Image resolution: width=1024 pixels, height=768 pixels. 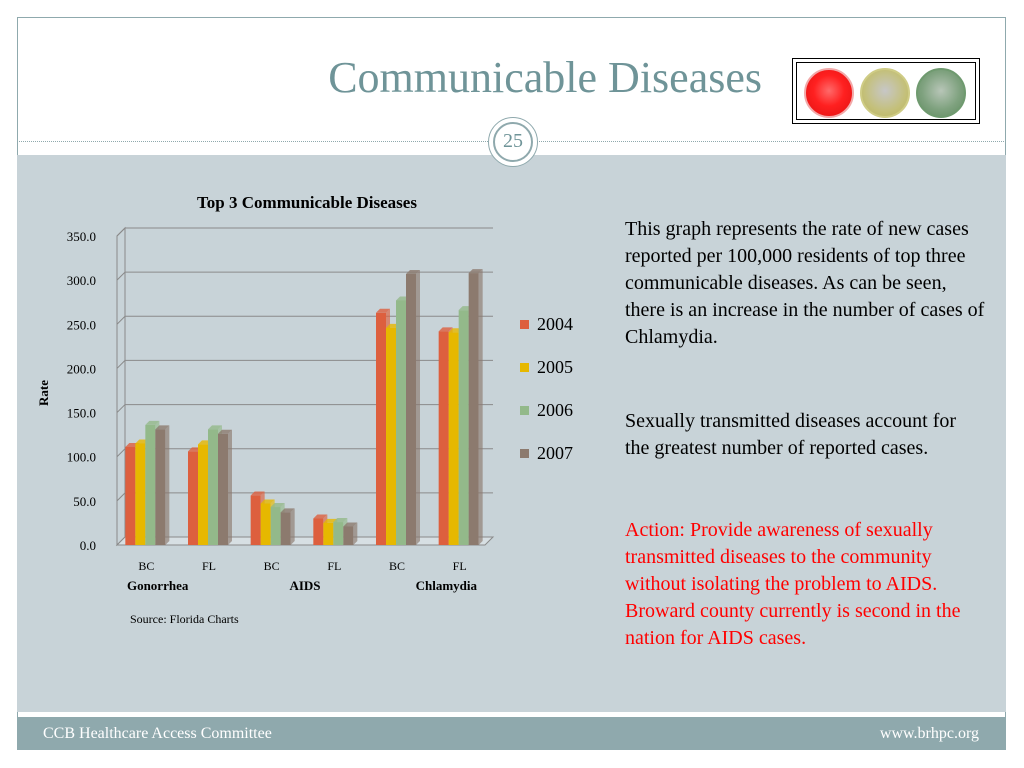 What do you see at coordinates (829, 93) in the screenshot?
I see `red-light-icon` at bounding box center [829, 93].